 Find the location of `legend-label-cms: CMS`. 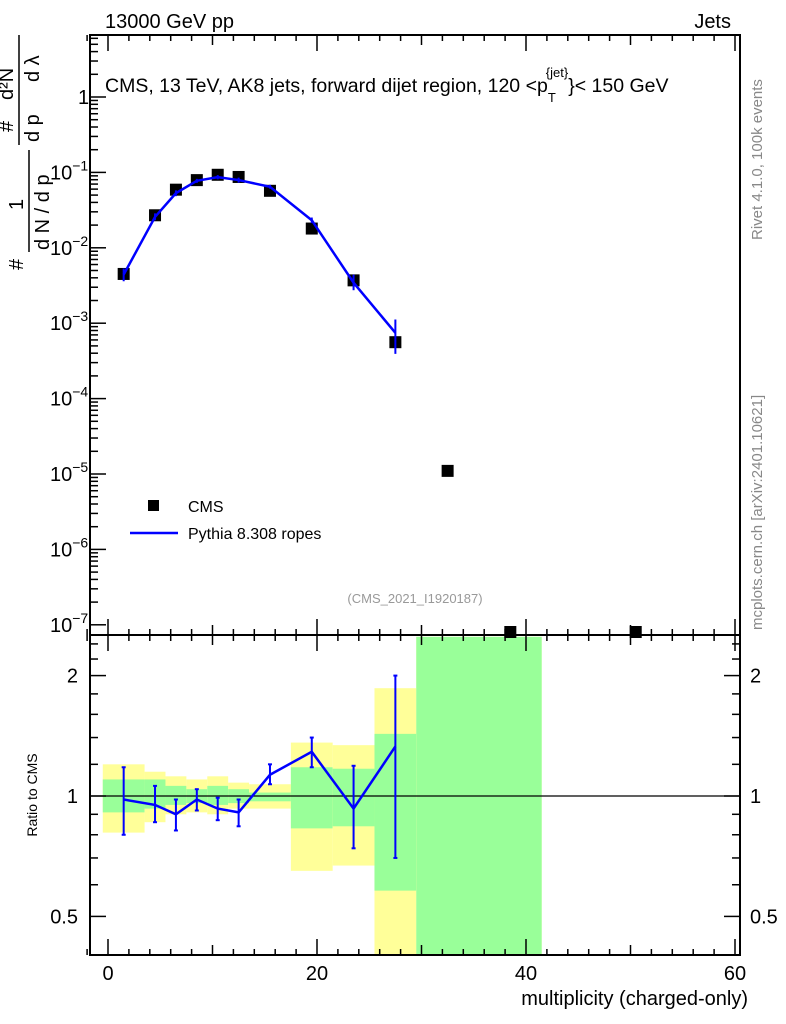

legend-label-cms: CMS is located at coordinates (206, 507).